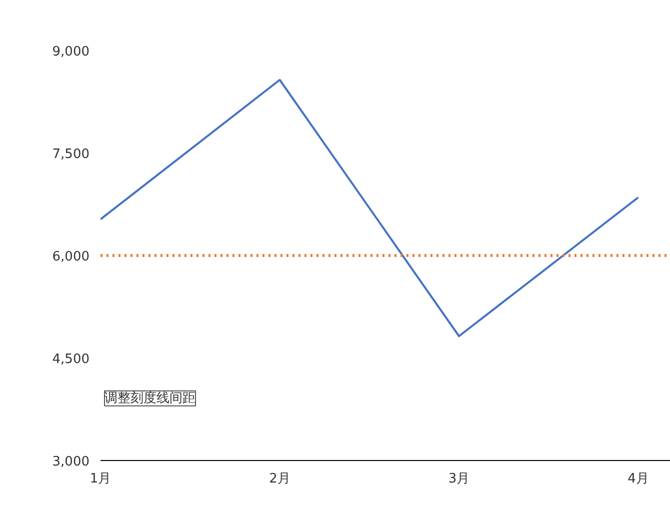  I want to click on x-tick-label: 4月, so click(638, 479).